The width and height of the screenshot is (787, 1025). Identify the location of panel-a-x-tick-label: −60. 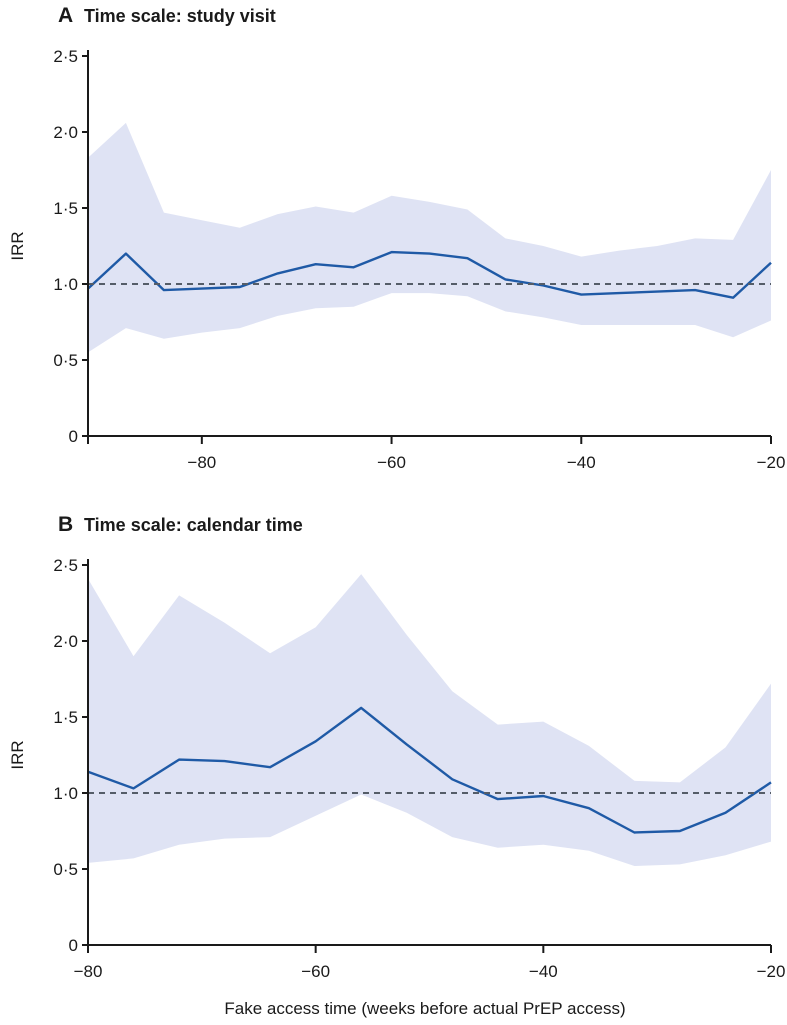
(391, 462).